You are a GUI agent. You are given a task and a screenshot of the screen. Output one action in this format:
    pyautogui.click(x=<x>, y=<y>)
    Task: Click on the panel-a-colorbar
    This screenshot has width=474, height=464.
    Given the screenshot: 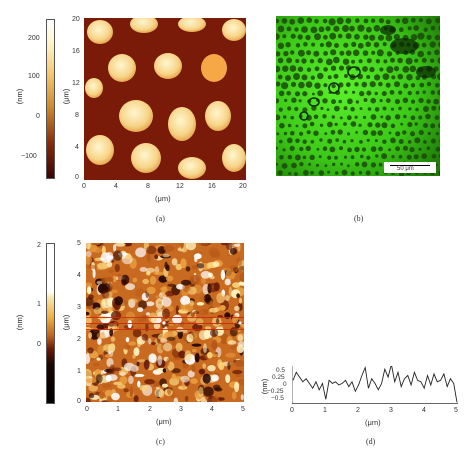 What is the action you would take?
    pyautogui.click(x=50, y=99)
    